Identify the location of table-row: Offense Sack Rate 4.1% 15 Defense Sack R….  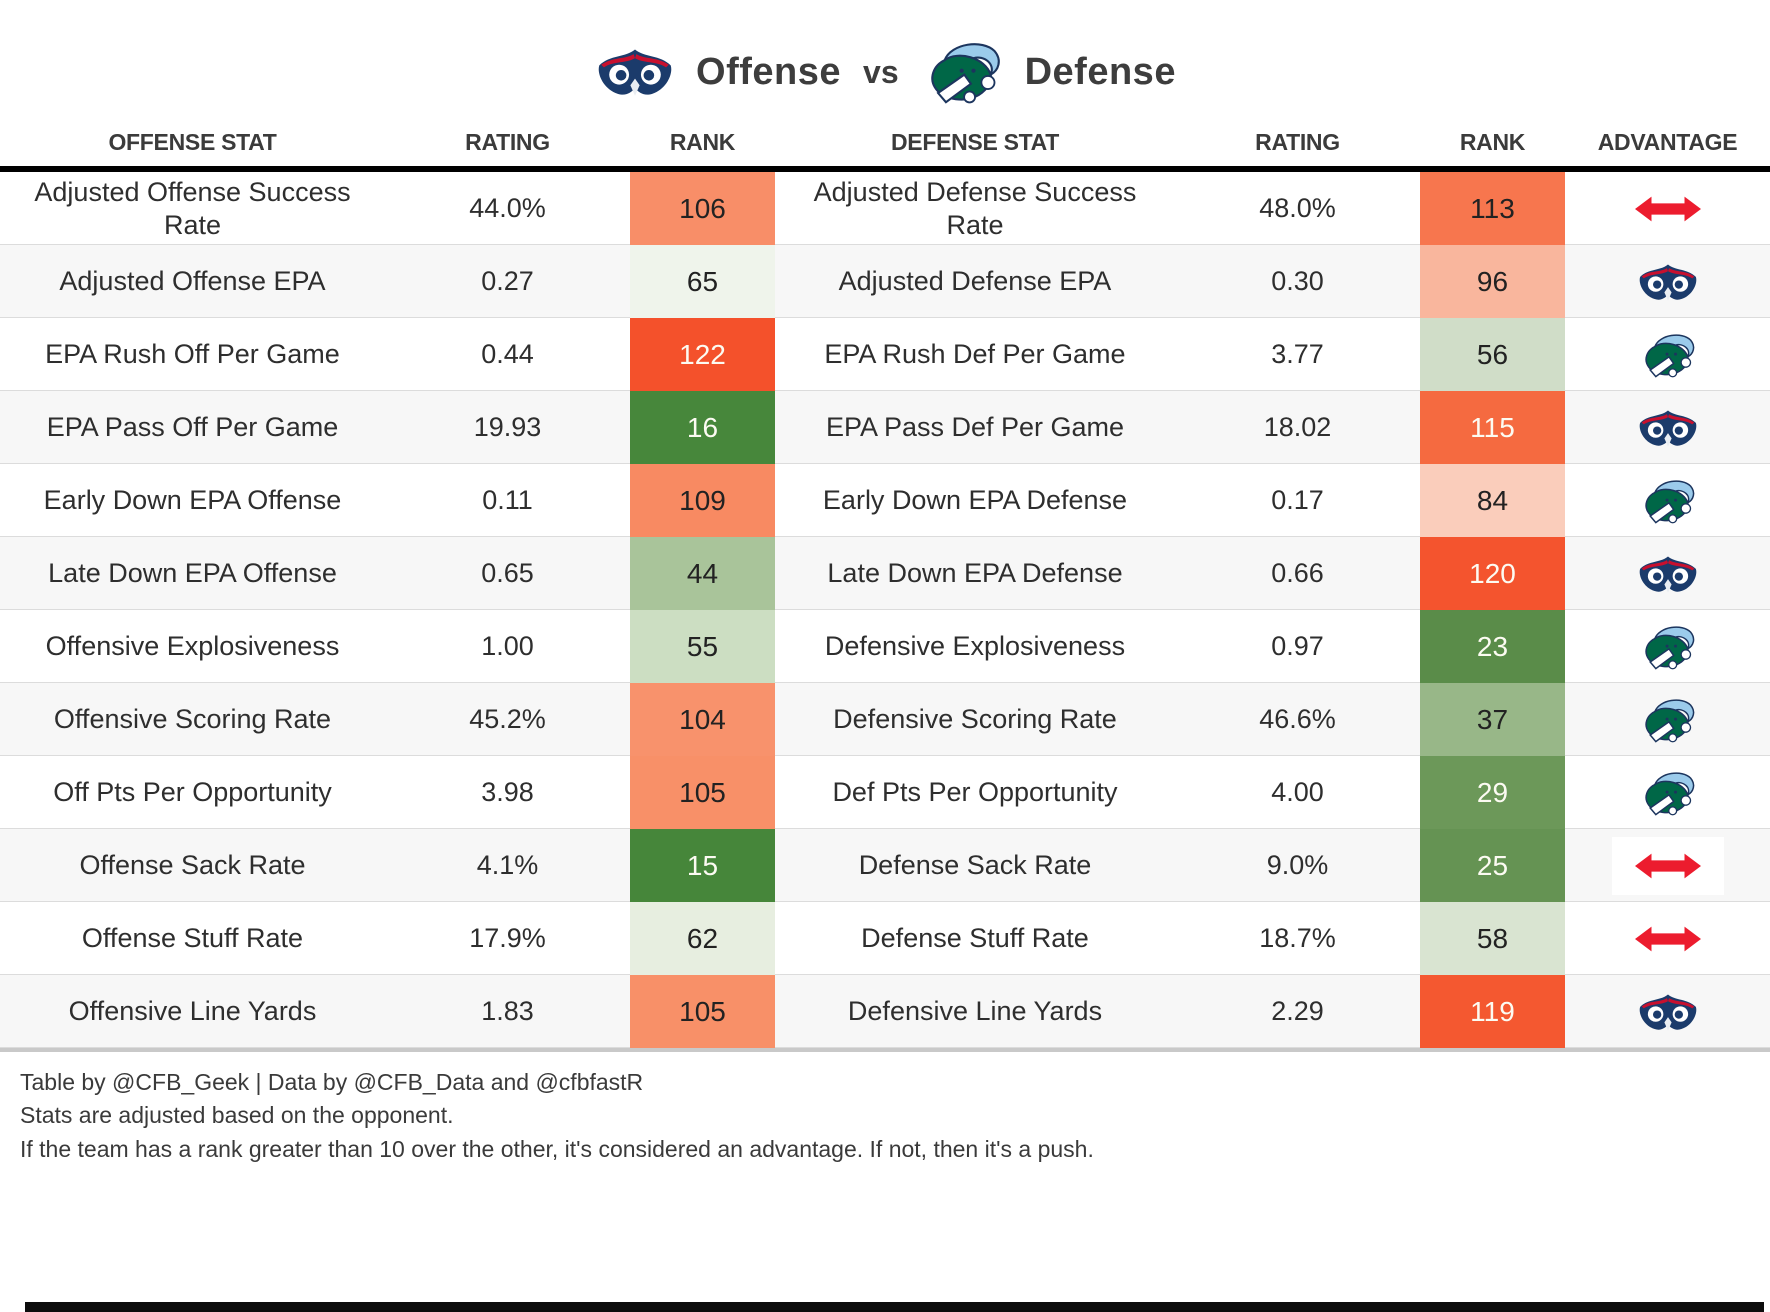
(885, 865).